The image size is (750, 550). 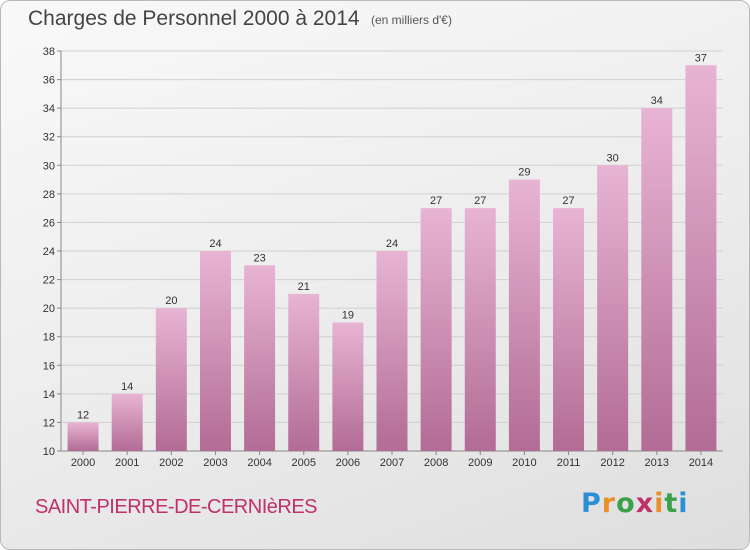 What do you see at coordinates (626, 503) in the screenshot?
I see `logo-letter: o` at bounding box center [626, 503].